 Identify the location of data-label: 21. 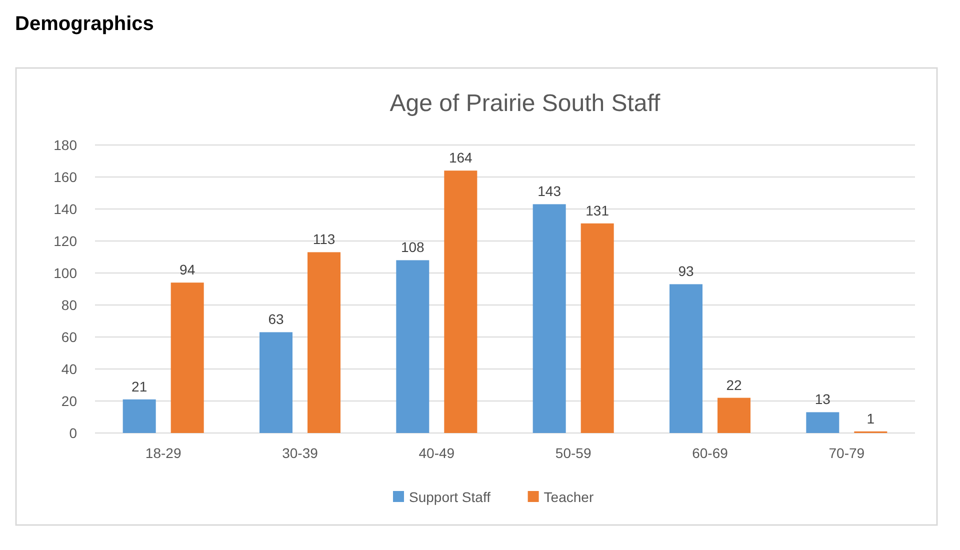
(140, 386).